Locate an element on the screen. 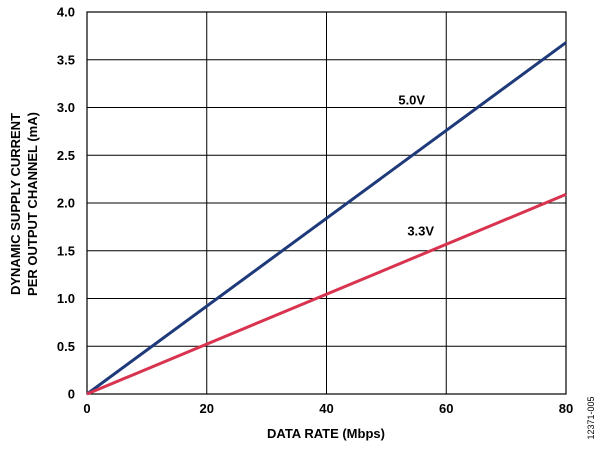 This screenshot has width=600, height=451. y-tick-label: 3.0 is located at coordinates (66, 107).